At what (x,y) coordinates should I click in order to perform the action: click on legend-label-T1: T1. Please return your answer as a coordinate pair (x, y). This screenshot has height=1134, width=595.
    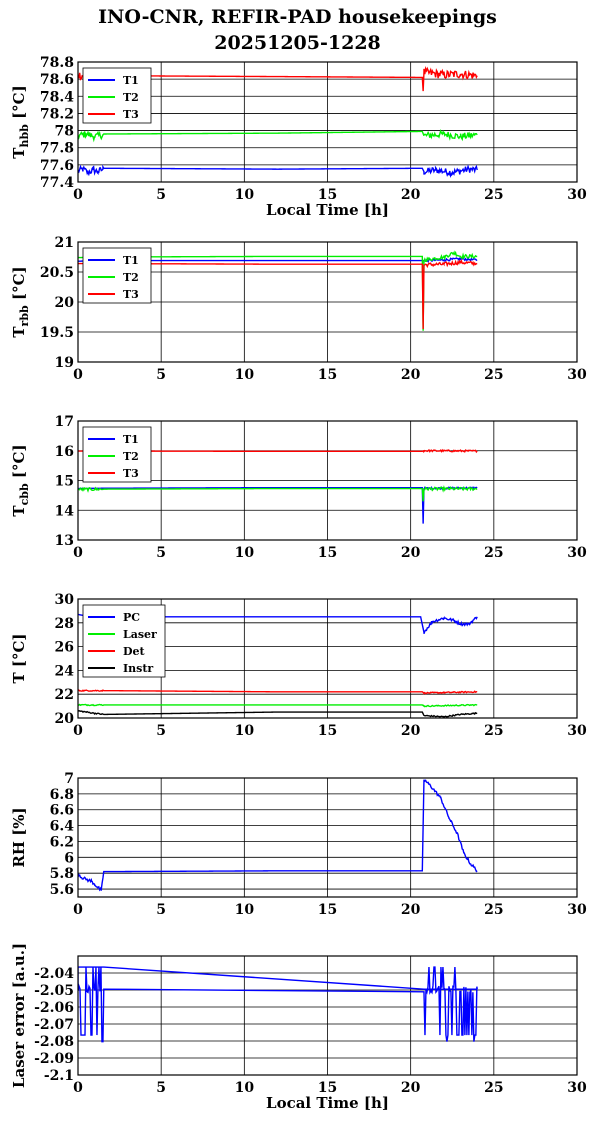
    Looking at the image, I should click on (131, 439).